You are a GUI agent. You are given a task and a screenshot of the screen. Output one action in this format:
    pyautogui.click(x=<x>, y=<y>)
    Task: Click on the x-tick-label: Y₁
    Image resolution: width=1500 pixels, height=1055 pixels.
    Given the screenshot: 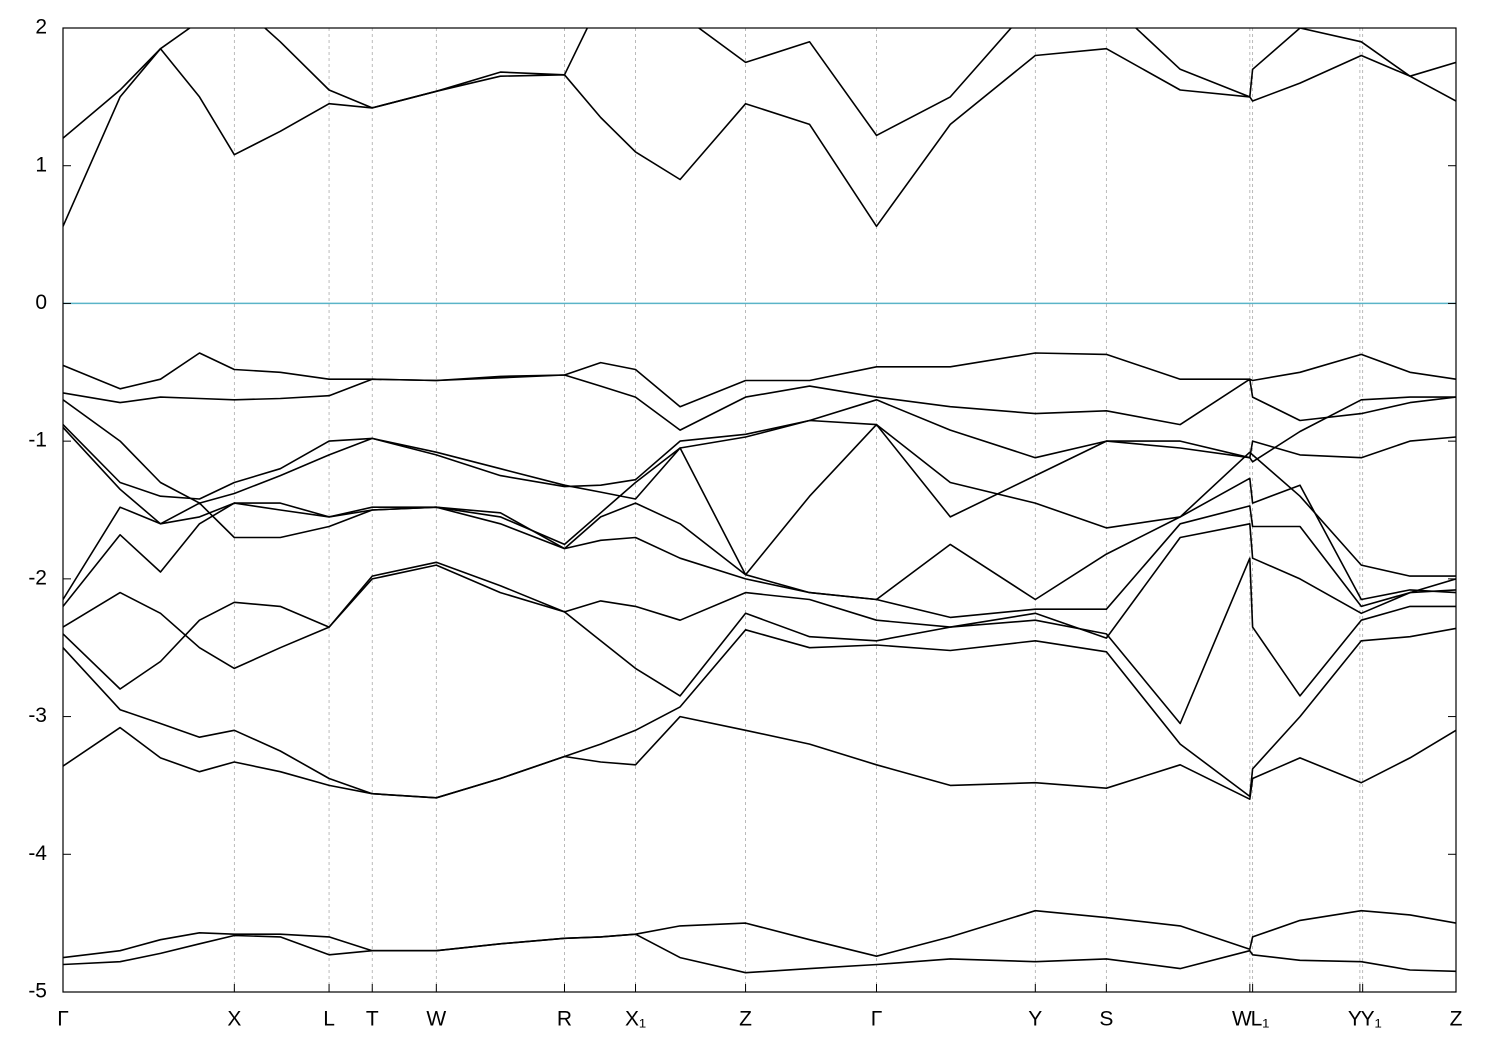 What is the action you would take?
    pyautogui.click(x=1371, y=1019)
    